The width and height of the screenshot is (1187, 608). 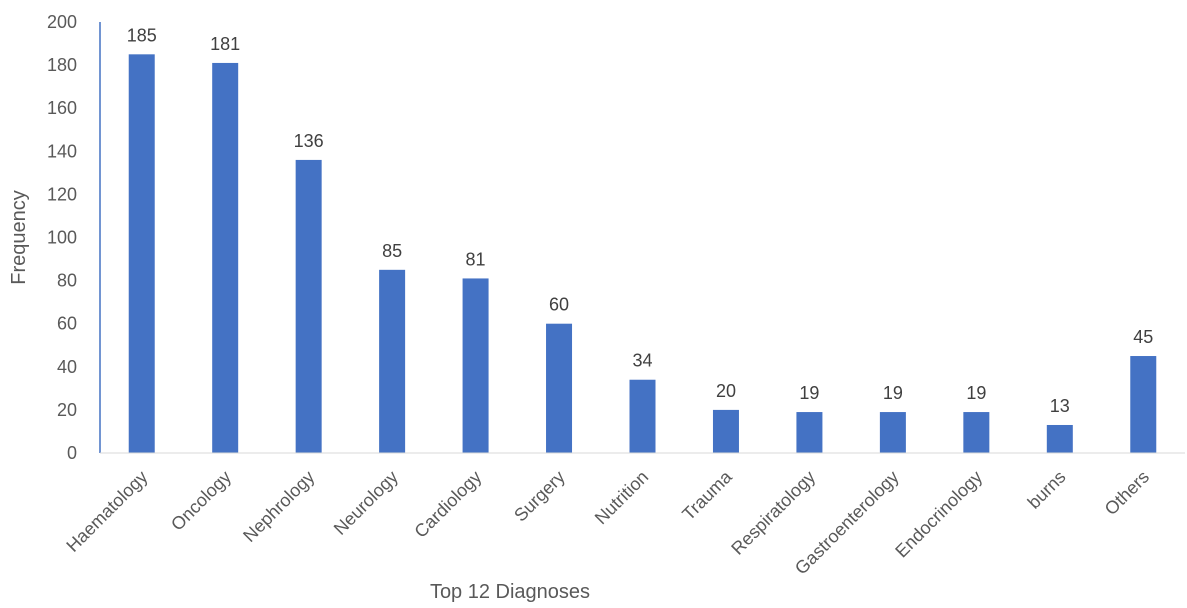 I want to click on y-tick-label: 200, so click(x=62, y=22).